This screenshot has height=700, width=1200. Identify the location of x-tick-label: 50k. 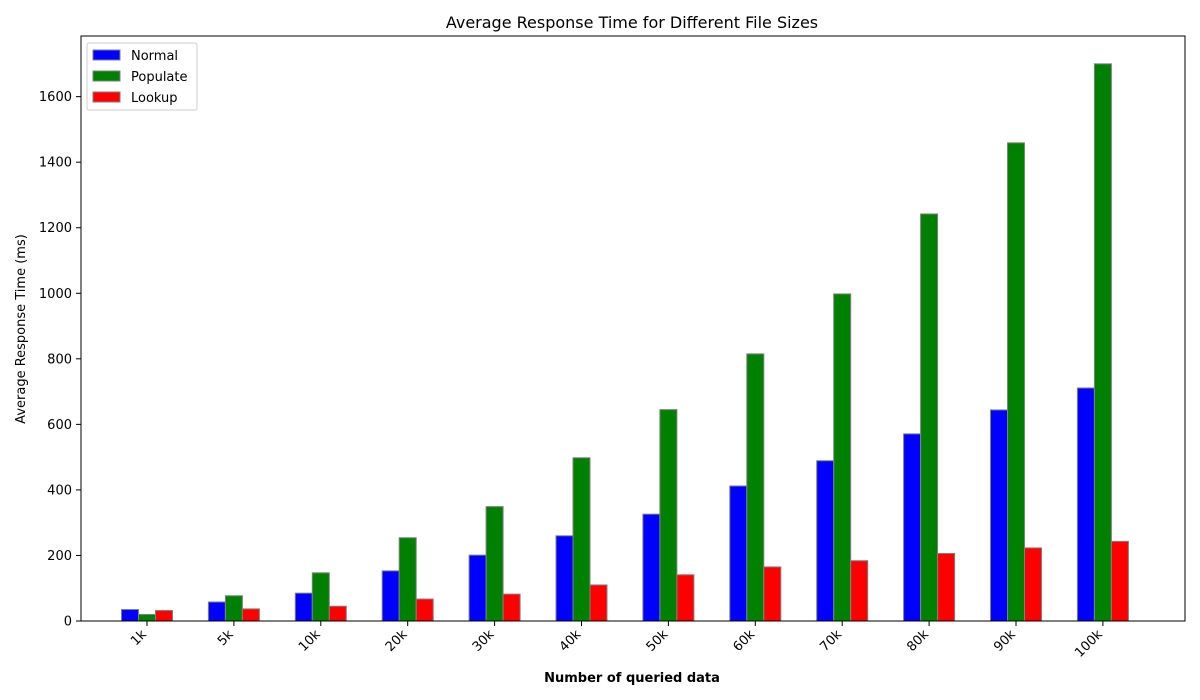
(658, 641).